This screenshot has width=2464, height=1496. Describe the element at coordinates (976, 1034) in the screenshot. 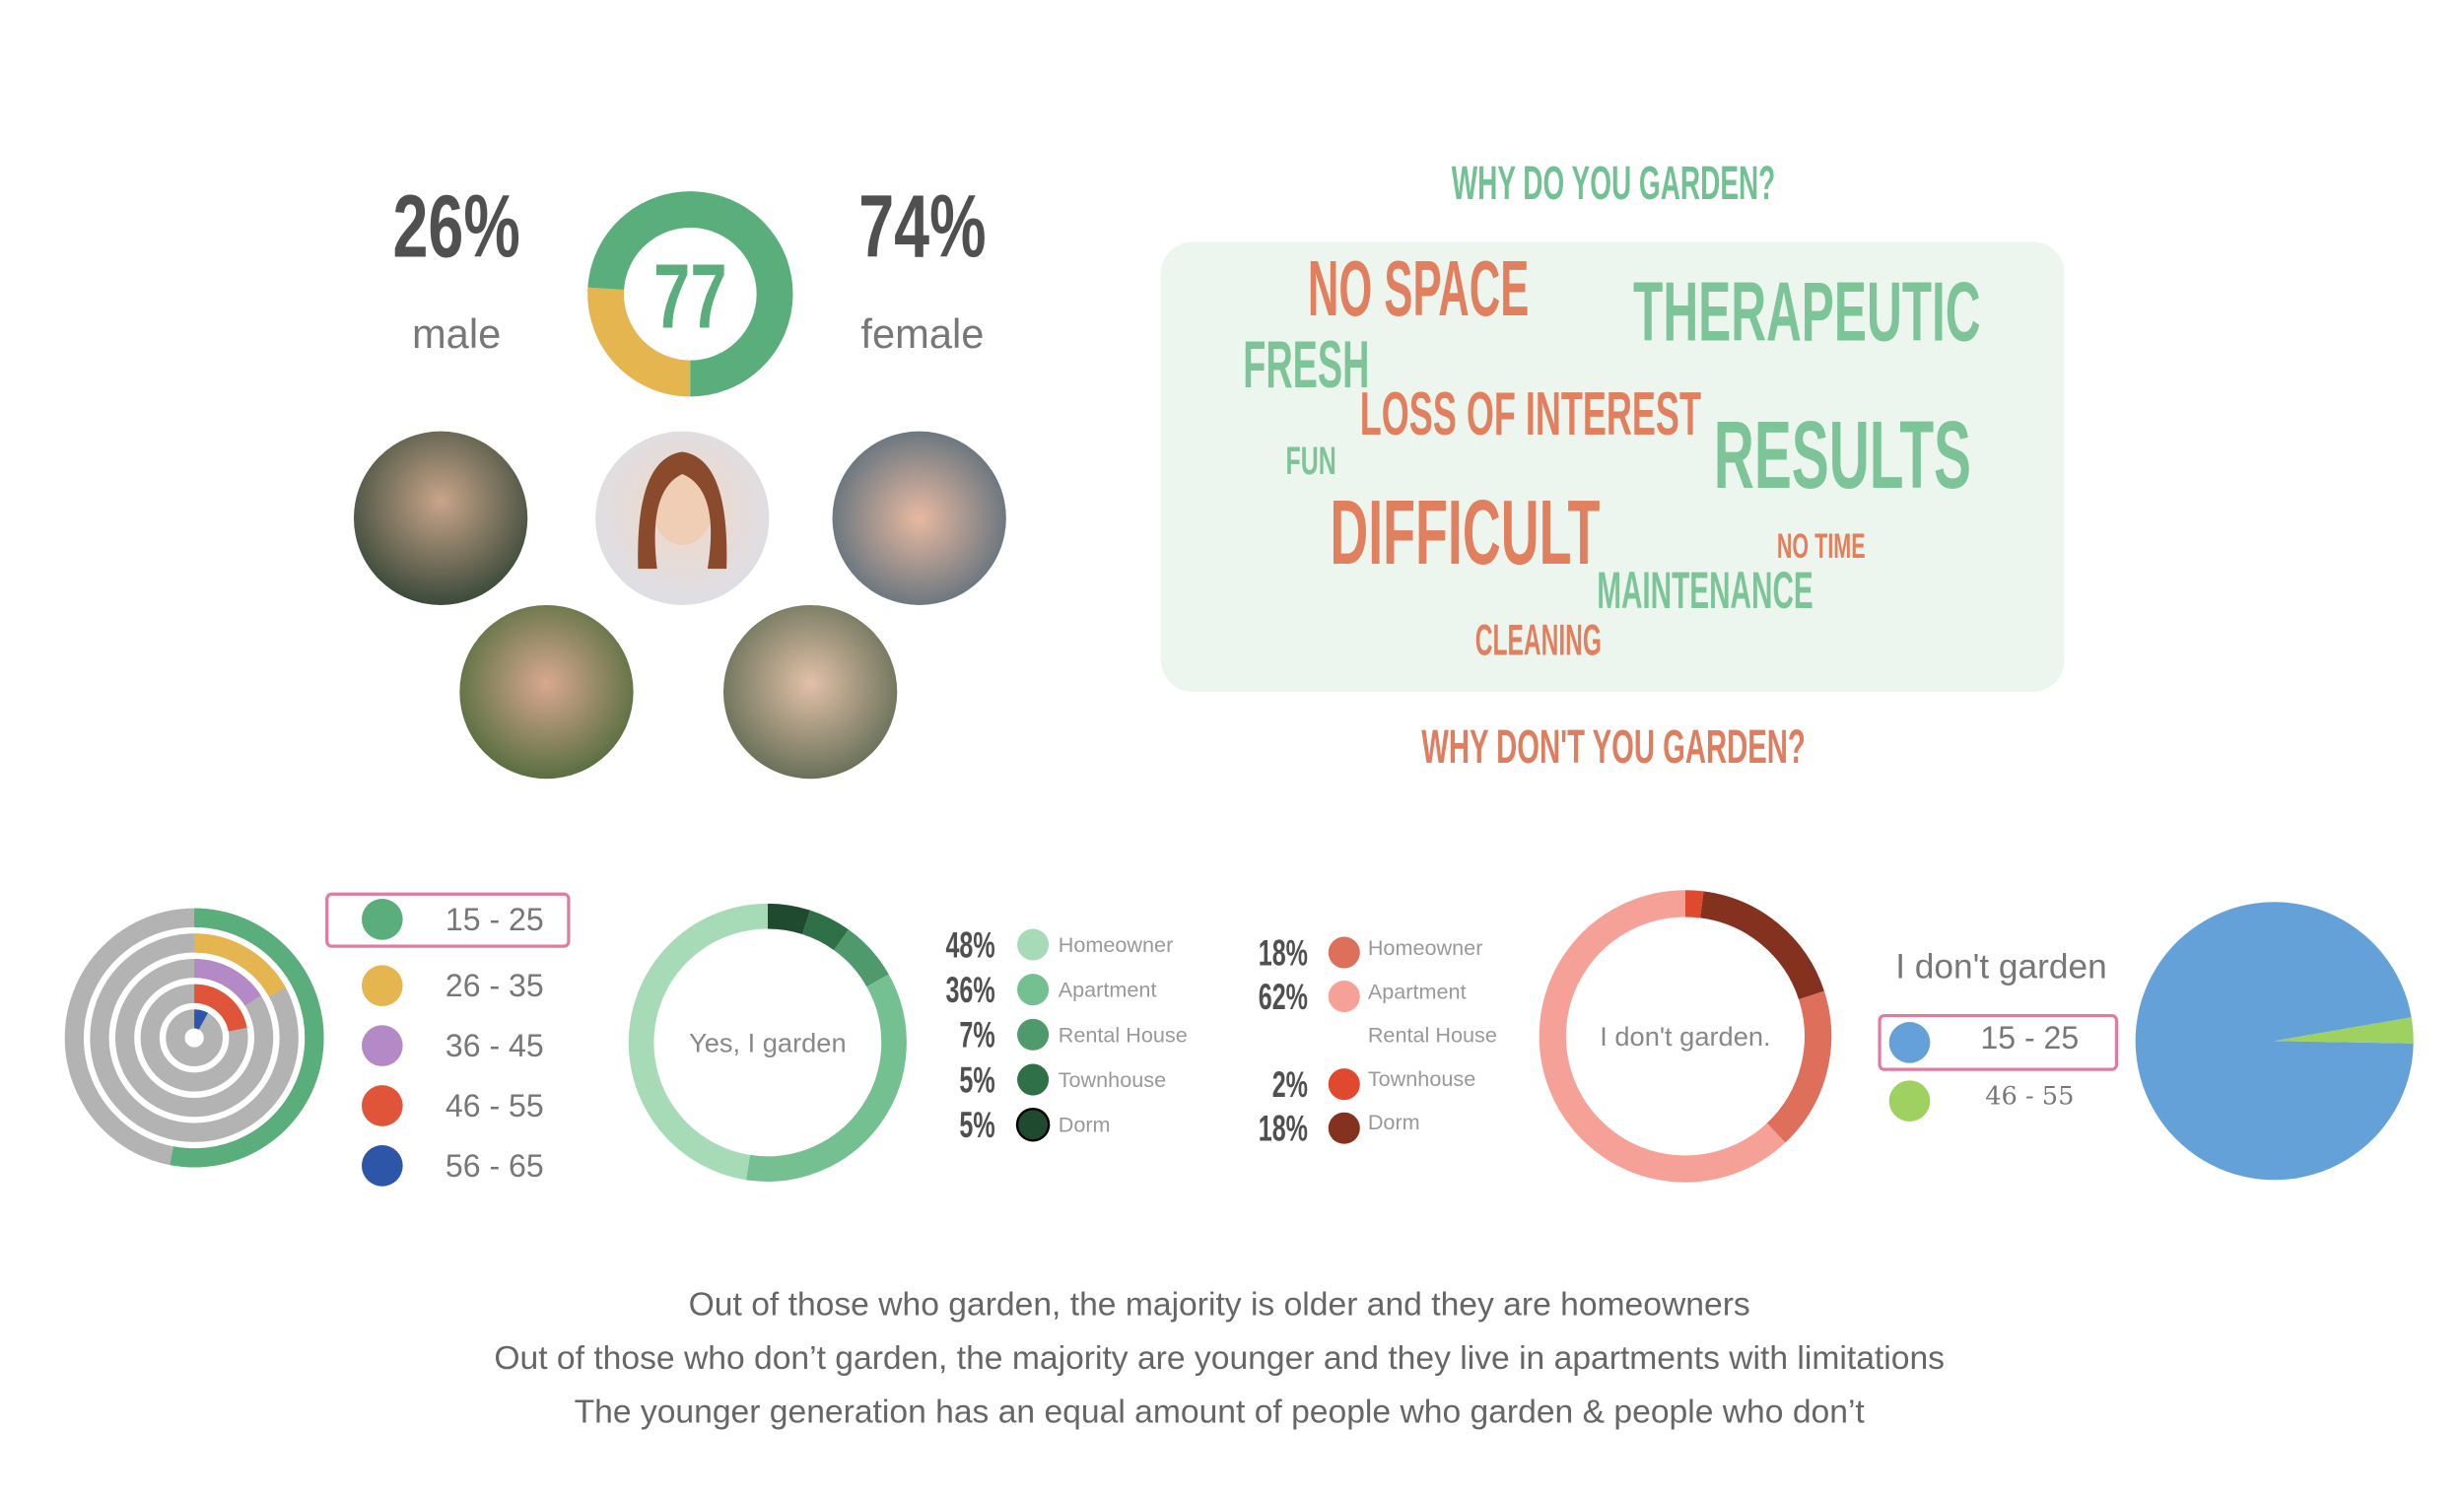

I see `value-label: 7%` at that location.